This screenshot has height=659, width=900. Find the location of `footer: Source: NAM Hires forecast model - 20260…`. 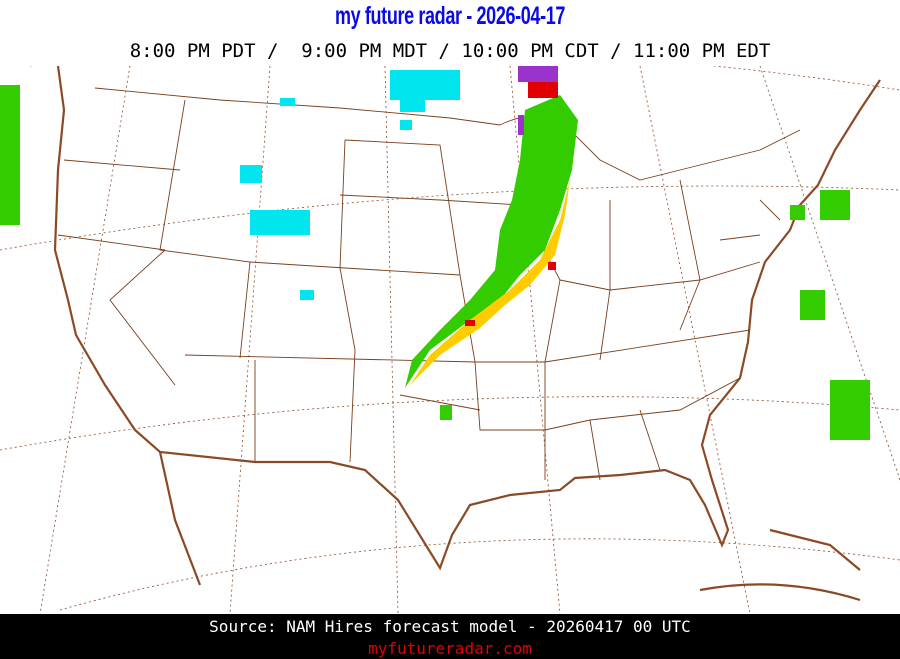

footer: Source: NAM Hires forecast model - 20260… is located at coordinates (450, 636).